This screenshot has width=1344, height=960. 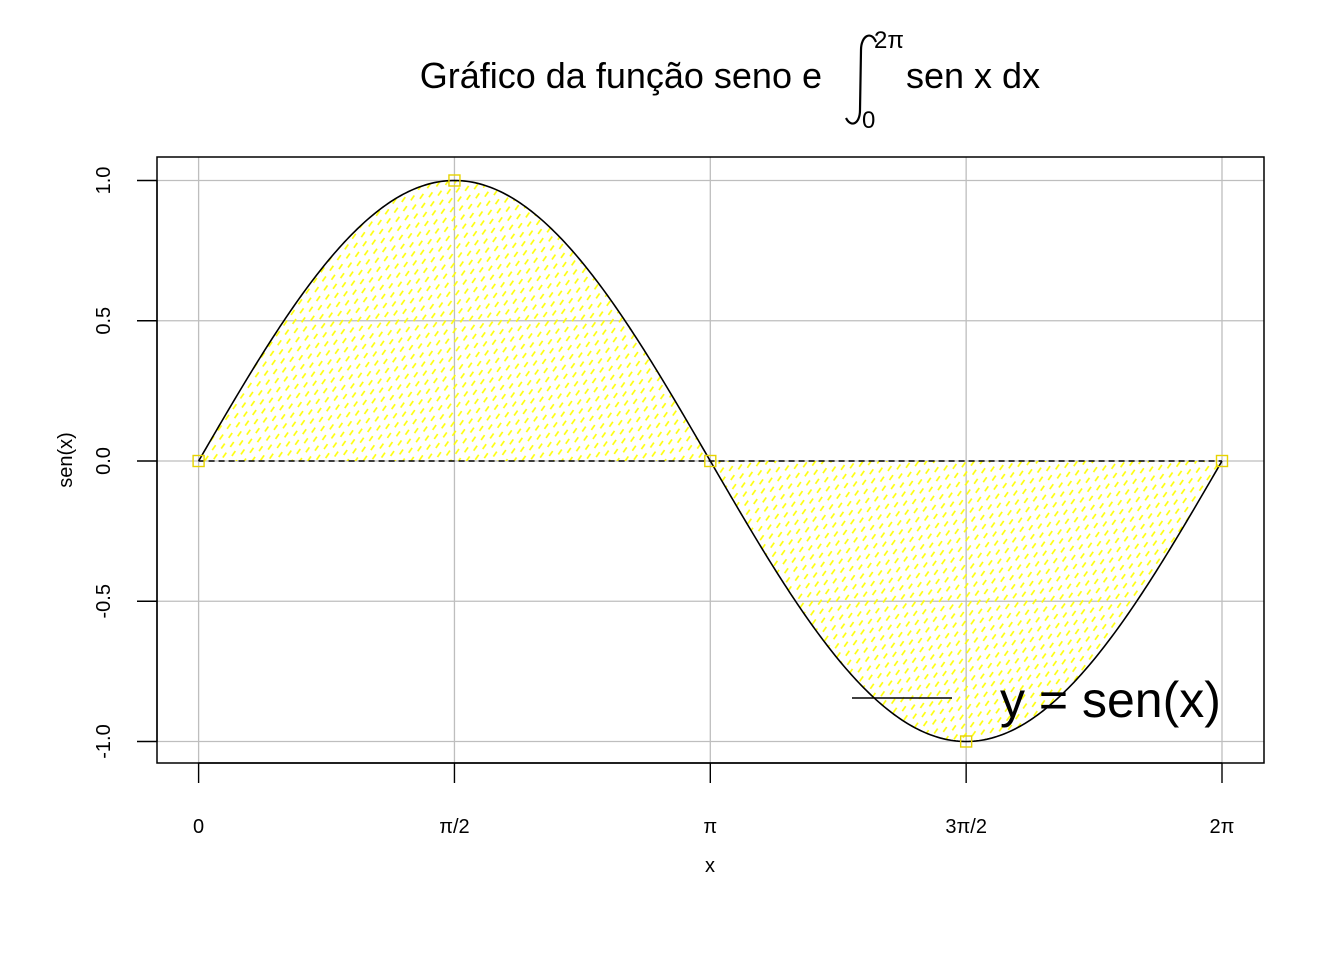 I want to click on legend: y = sen(x), so click(x=1036, y=700).